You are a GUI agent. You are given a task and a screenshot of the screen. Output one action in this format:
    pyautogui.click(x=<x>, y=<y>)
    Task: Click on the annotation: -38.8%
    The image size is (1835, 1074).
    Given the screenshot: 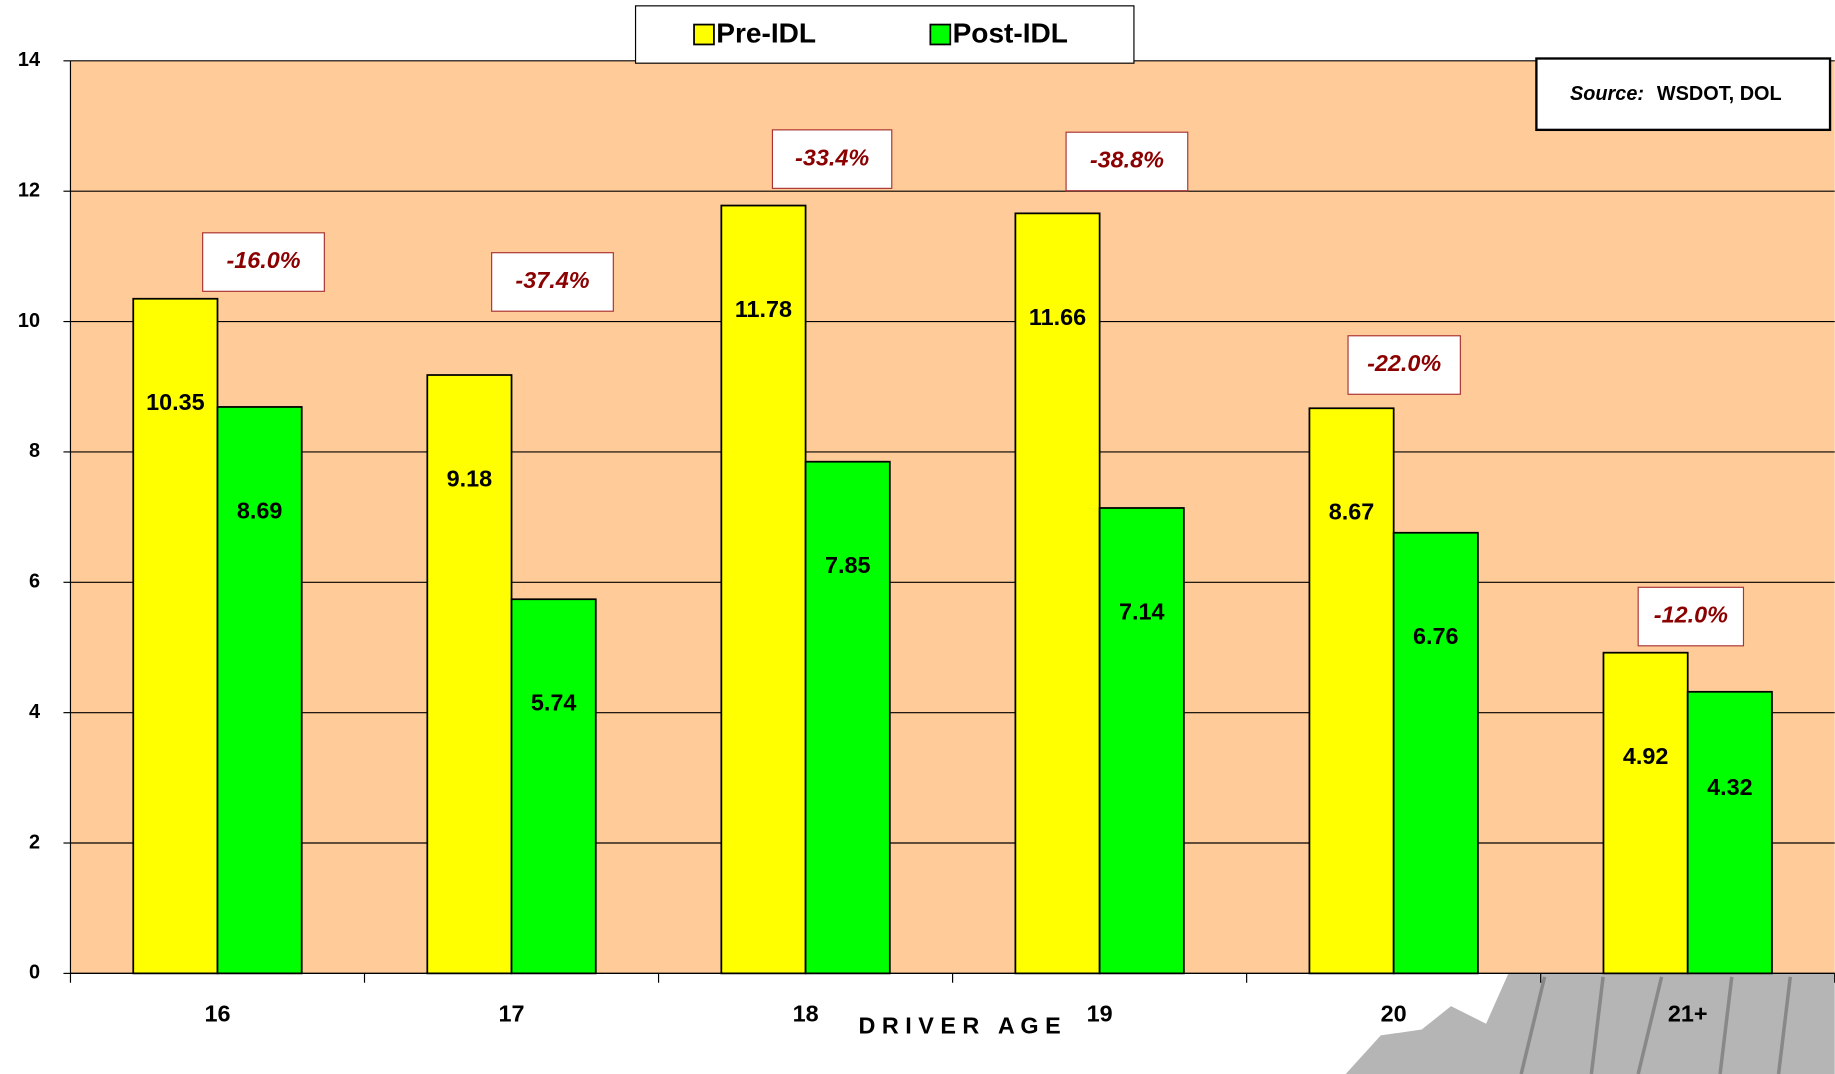 What is the action you would take?
    pyautogui.click(x=1127, y=160)
    